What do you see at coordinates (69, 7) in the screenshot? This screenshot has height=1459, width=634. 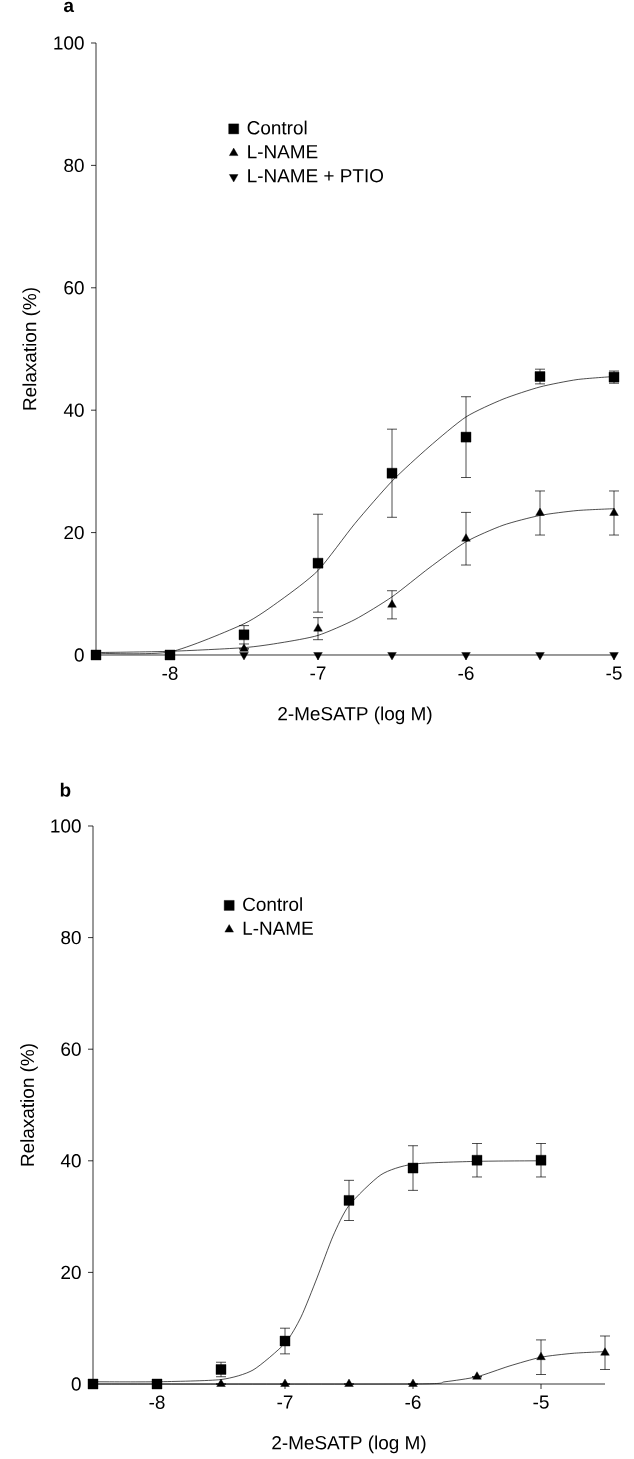 I see `chart-title: a` at bounding box center [69, 7].